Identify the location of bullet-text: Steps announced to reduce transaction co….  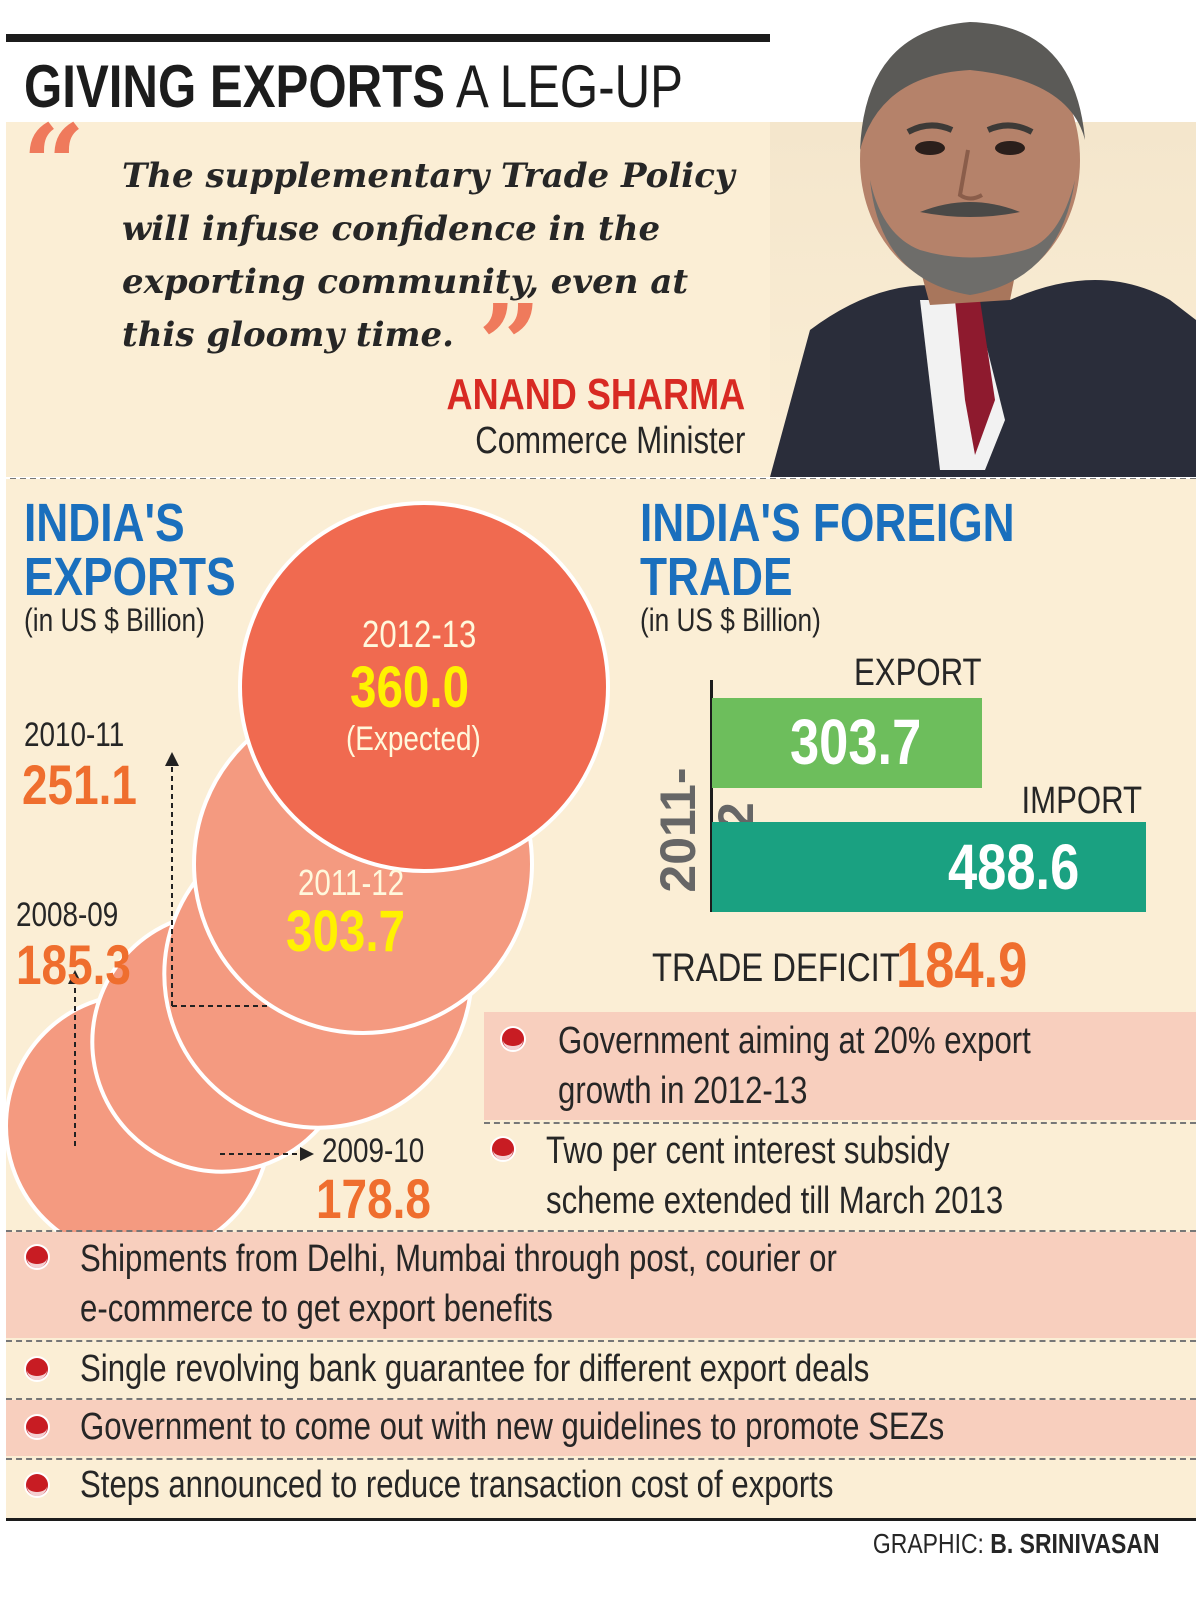
(457, 1485).